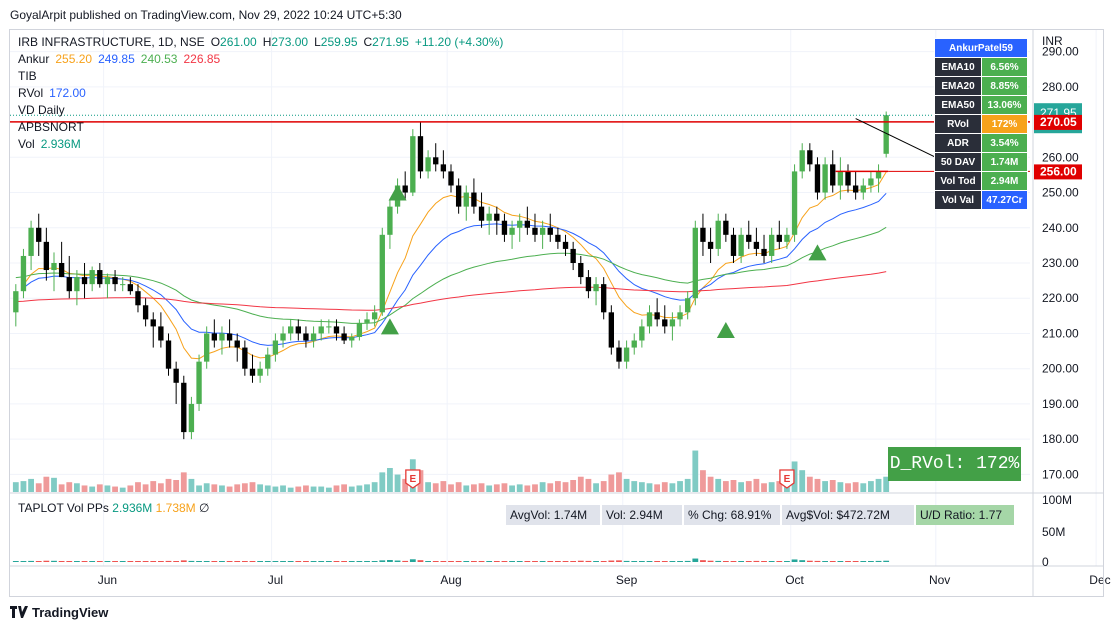 The image size is (1113, 632). What do you see at coordinates (1058, 122) in the screenshot?
I see `line-price-label: 270.05` at bounding box center [1058, 122].